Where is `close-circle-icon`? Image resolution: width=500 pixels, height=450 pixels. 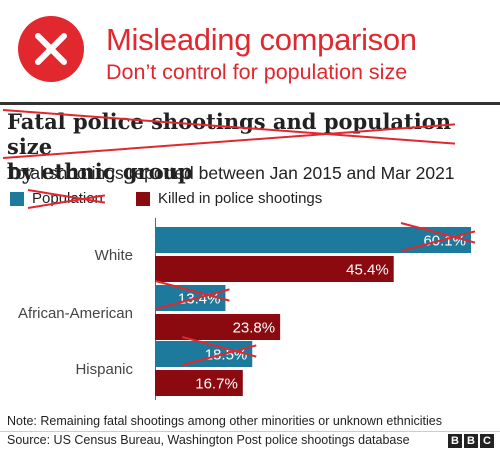 close-circle-icon is located at coordinates (51, 49).